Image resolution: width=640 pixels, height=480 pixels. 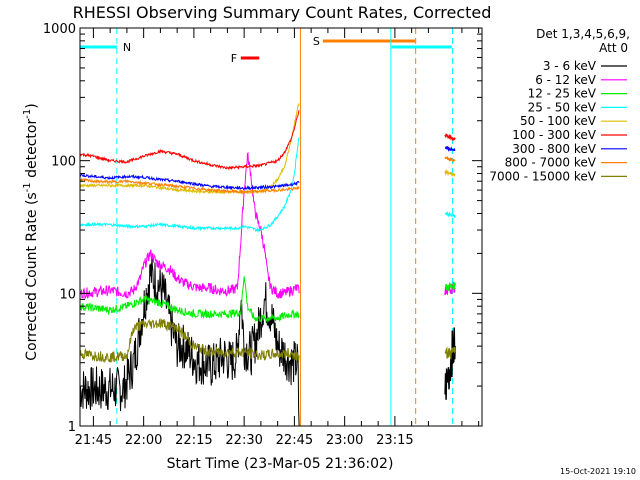 What do you see at coordinates (294, 440) in the screenshot?
I see `x-tick-label: 22:45` at bounding box center [294, 440].